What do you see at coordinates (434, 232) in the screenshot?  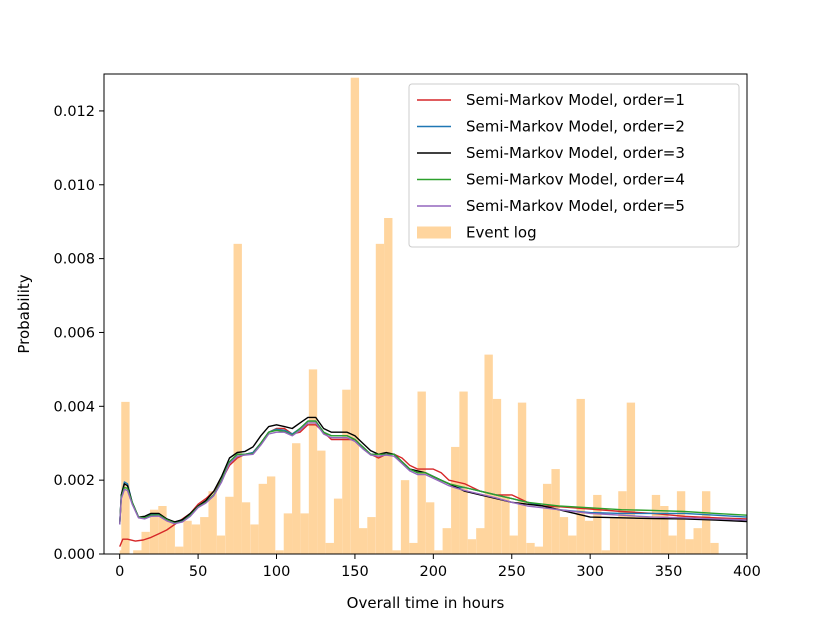 I see `legend-swatch-event-log` at bounding box center [434, 232].